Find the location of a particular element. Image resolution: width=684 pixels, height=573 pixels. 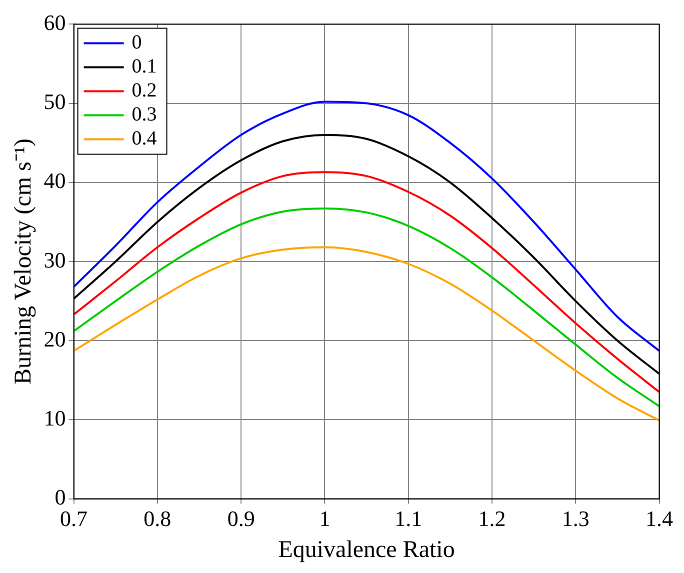

x-tick-label: 0.9 is located at coordinates (241, 518).